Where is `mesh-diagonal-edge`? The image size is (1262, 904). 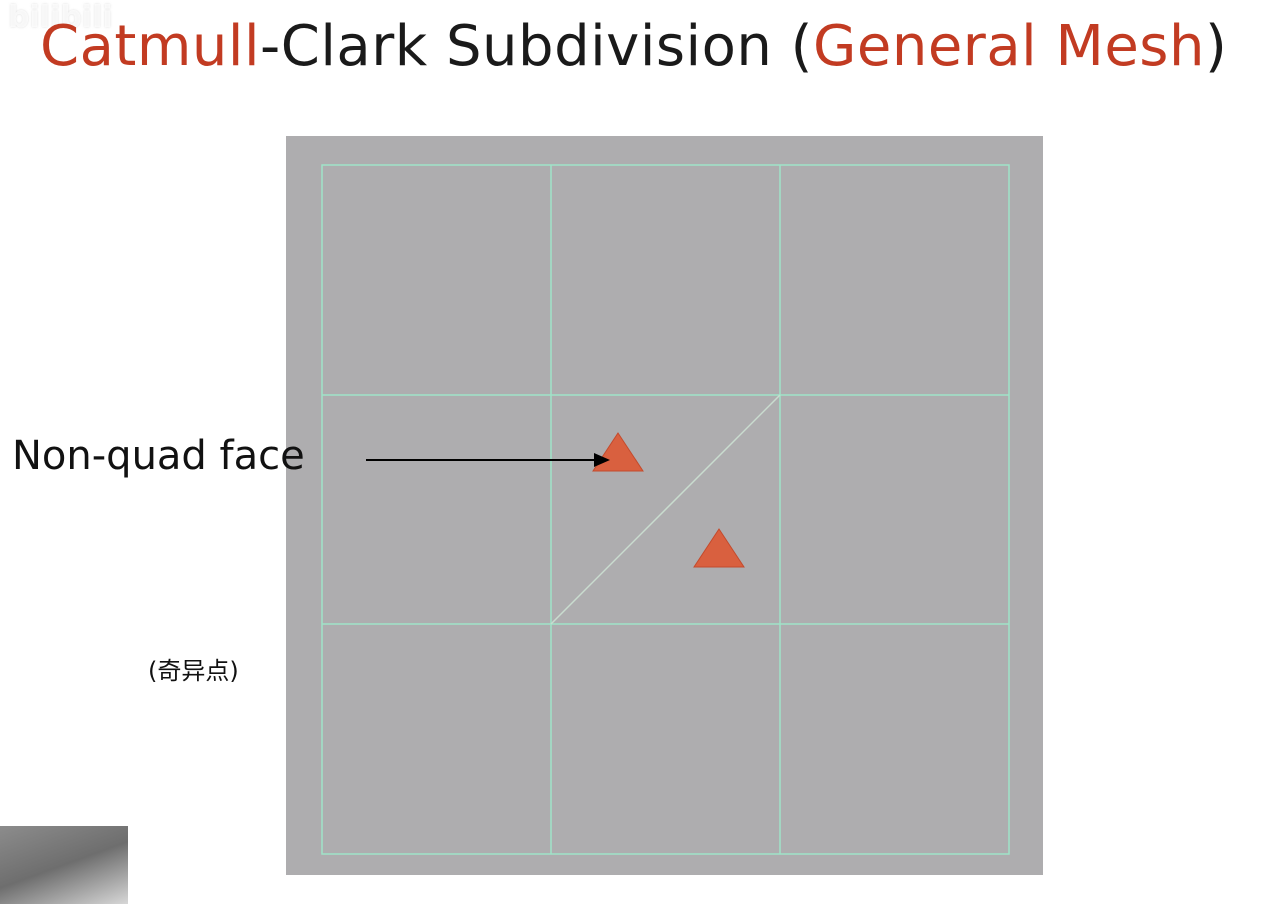
mesh-diagonal-edge is located at coordinates (665, 509).